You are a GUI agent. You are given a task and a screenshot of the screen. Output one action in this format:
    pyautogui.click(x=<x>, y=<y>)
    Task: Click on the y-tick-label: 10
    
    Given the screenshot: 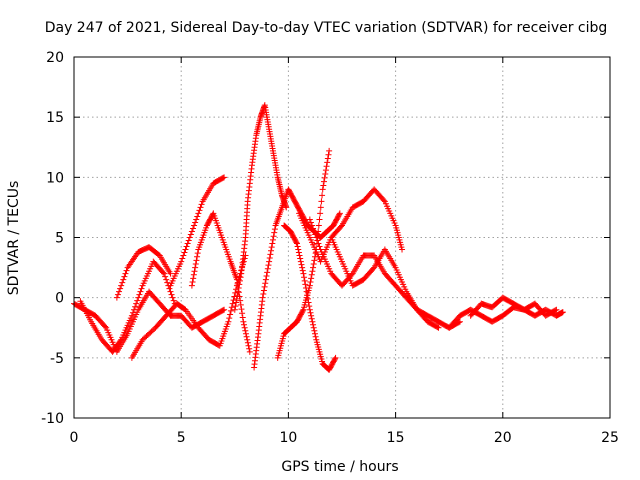 What is the action you would take?
    pyautogui.click(x=55, y=178)
    